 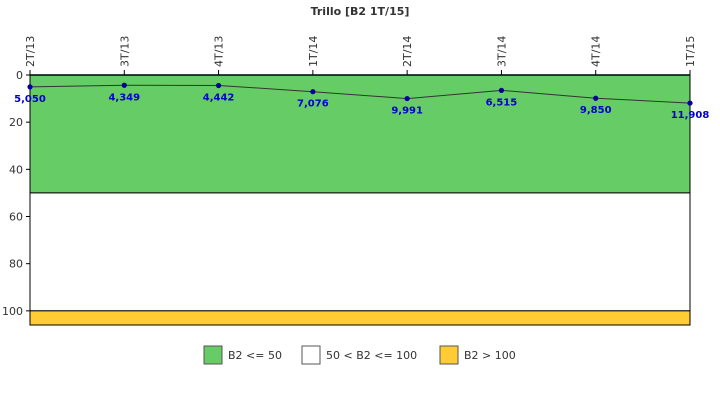 I want to click on x-tick-label: 4T/14, so click(x=596, y=51).